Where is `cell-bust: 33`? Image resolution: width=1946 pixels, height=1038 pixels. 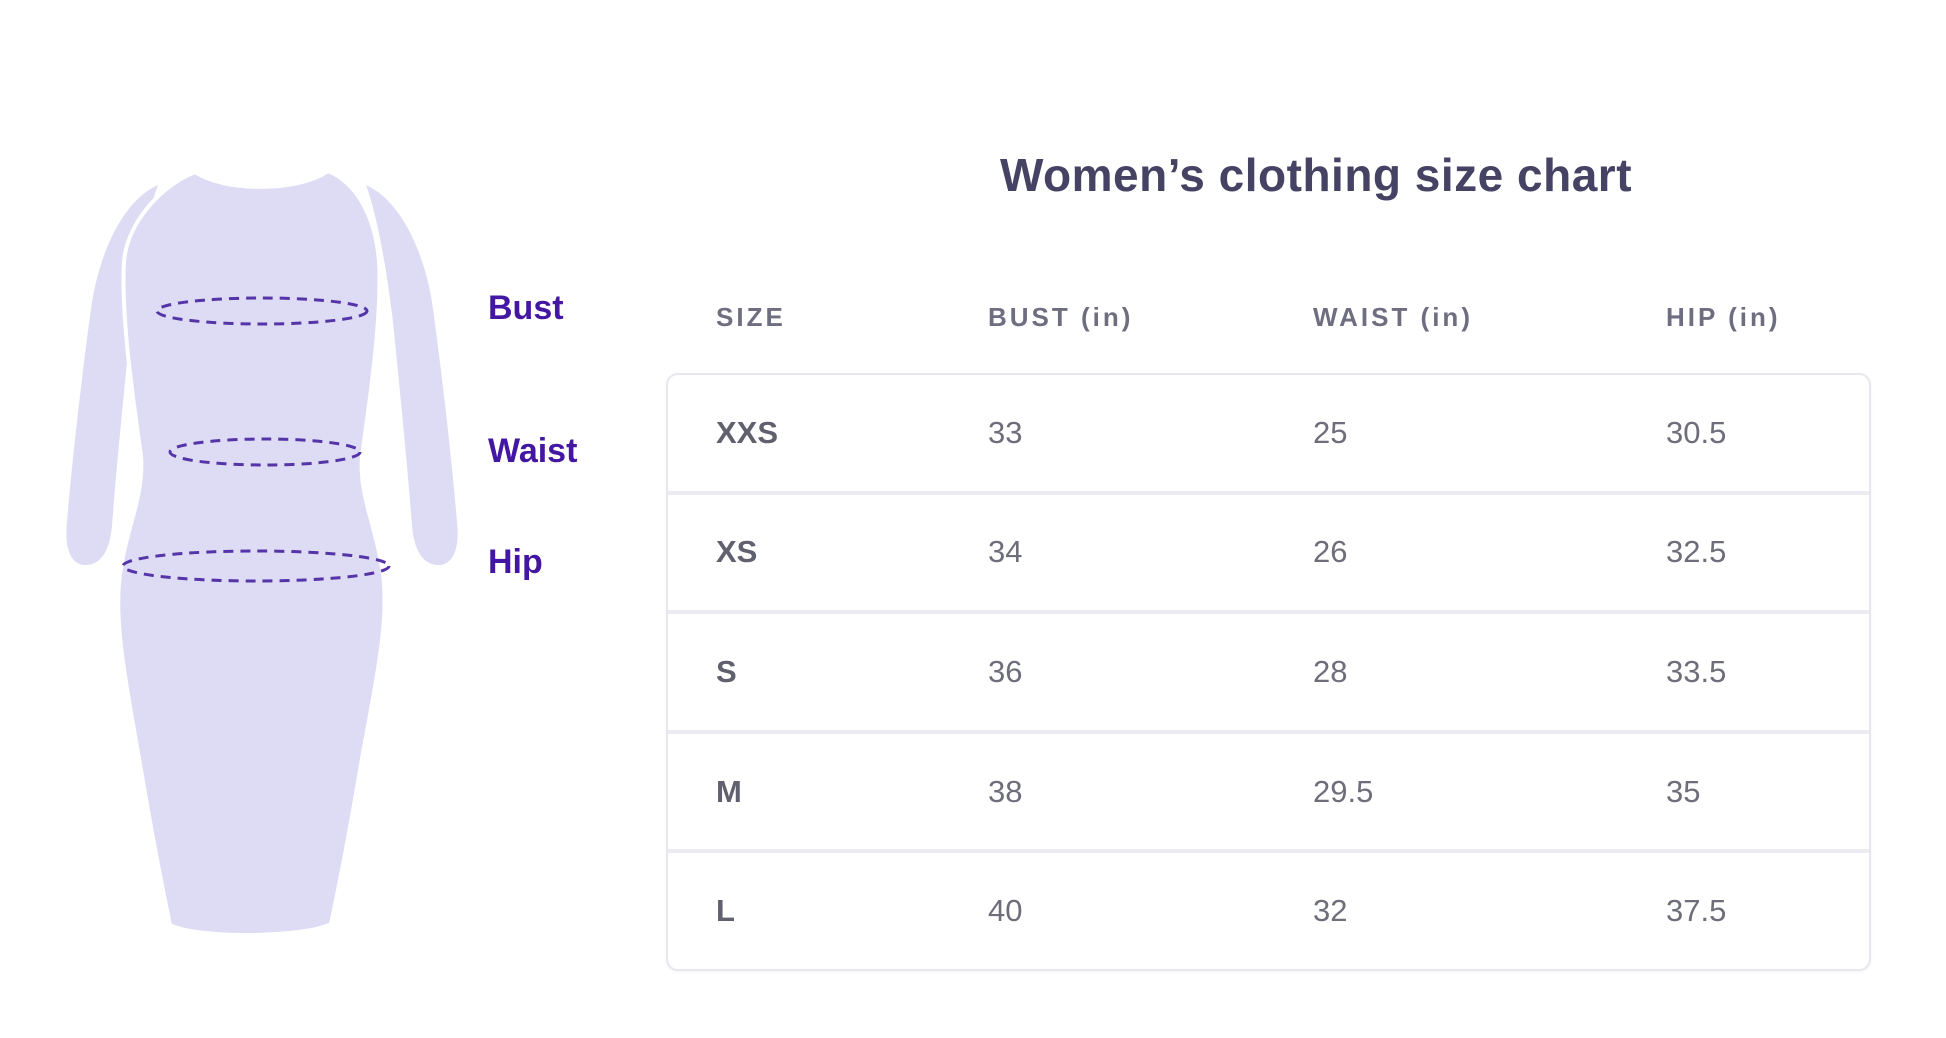
cell-bust: 33 is located at coordinates (1005, 432).